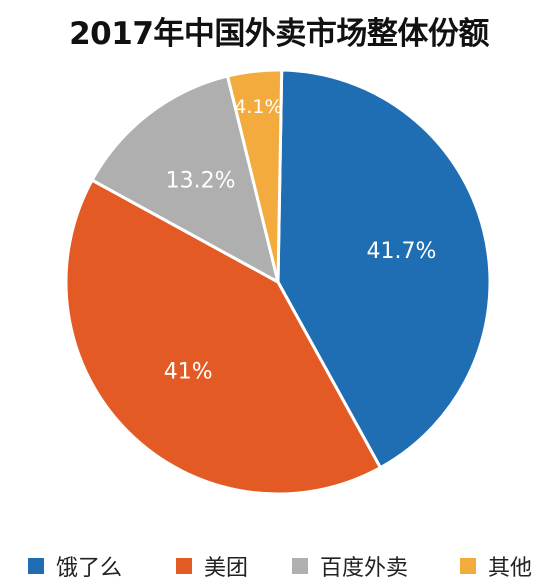 This screenshot has height=587, width=558. I want to click on pie-label-meituan: 41%, so click(188, 372).